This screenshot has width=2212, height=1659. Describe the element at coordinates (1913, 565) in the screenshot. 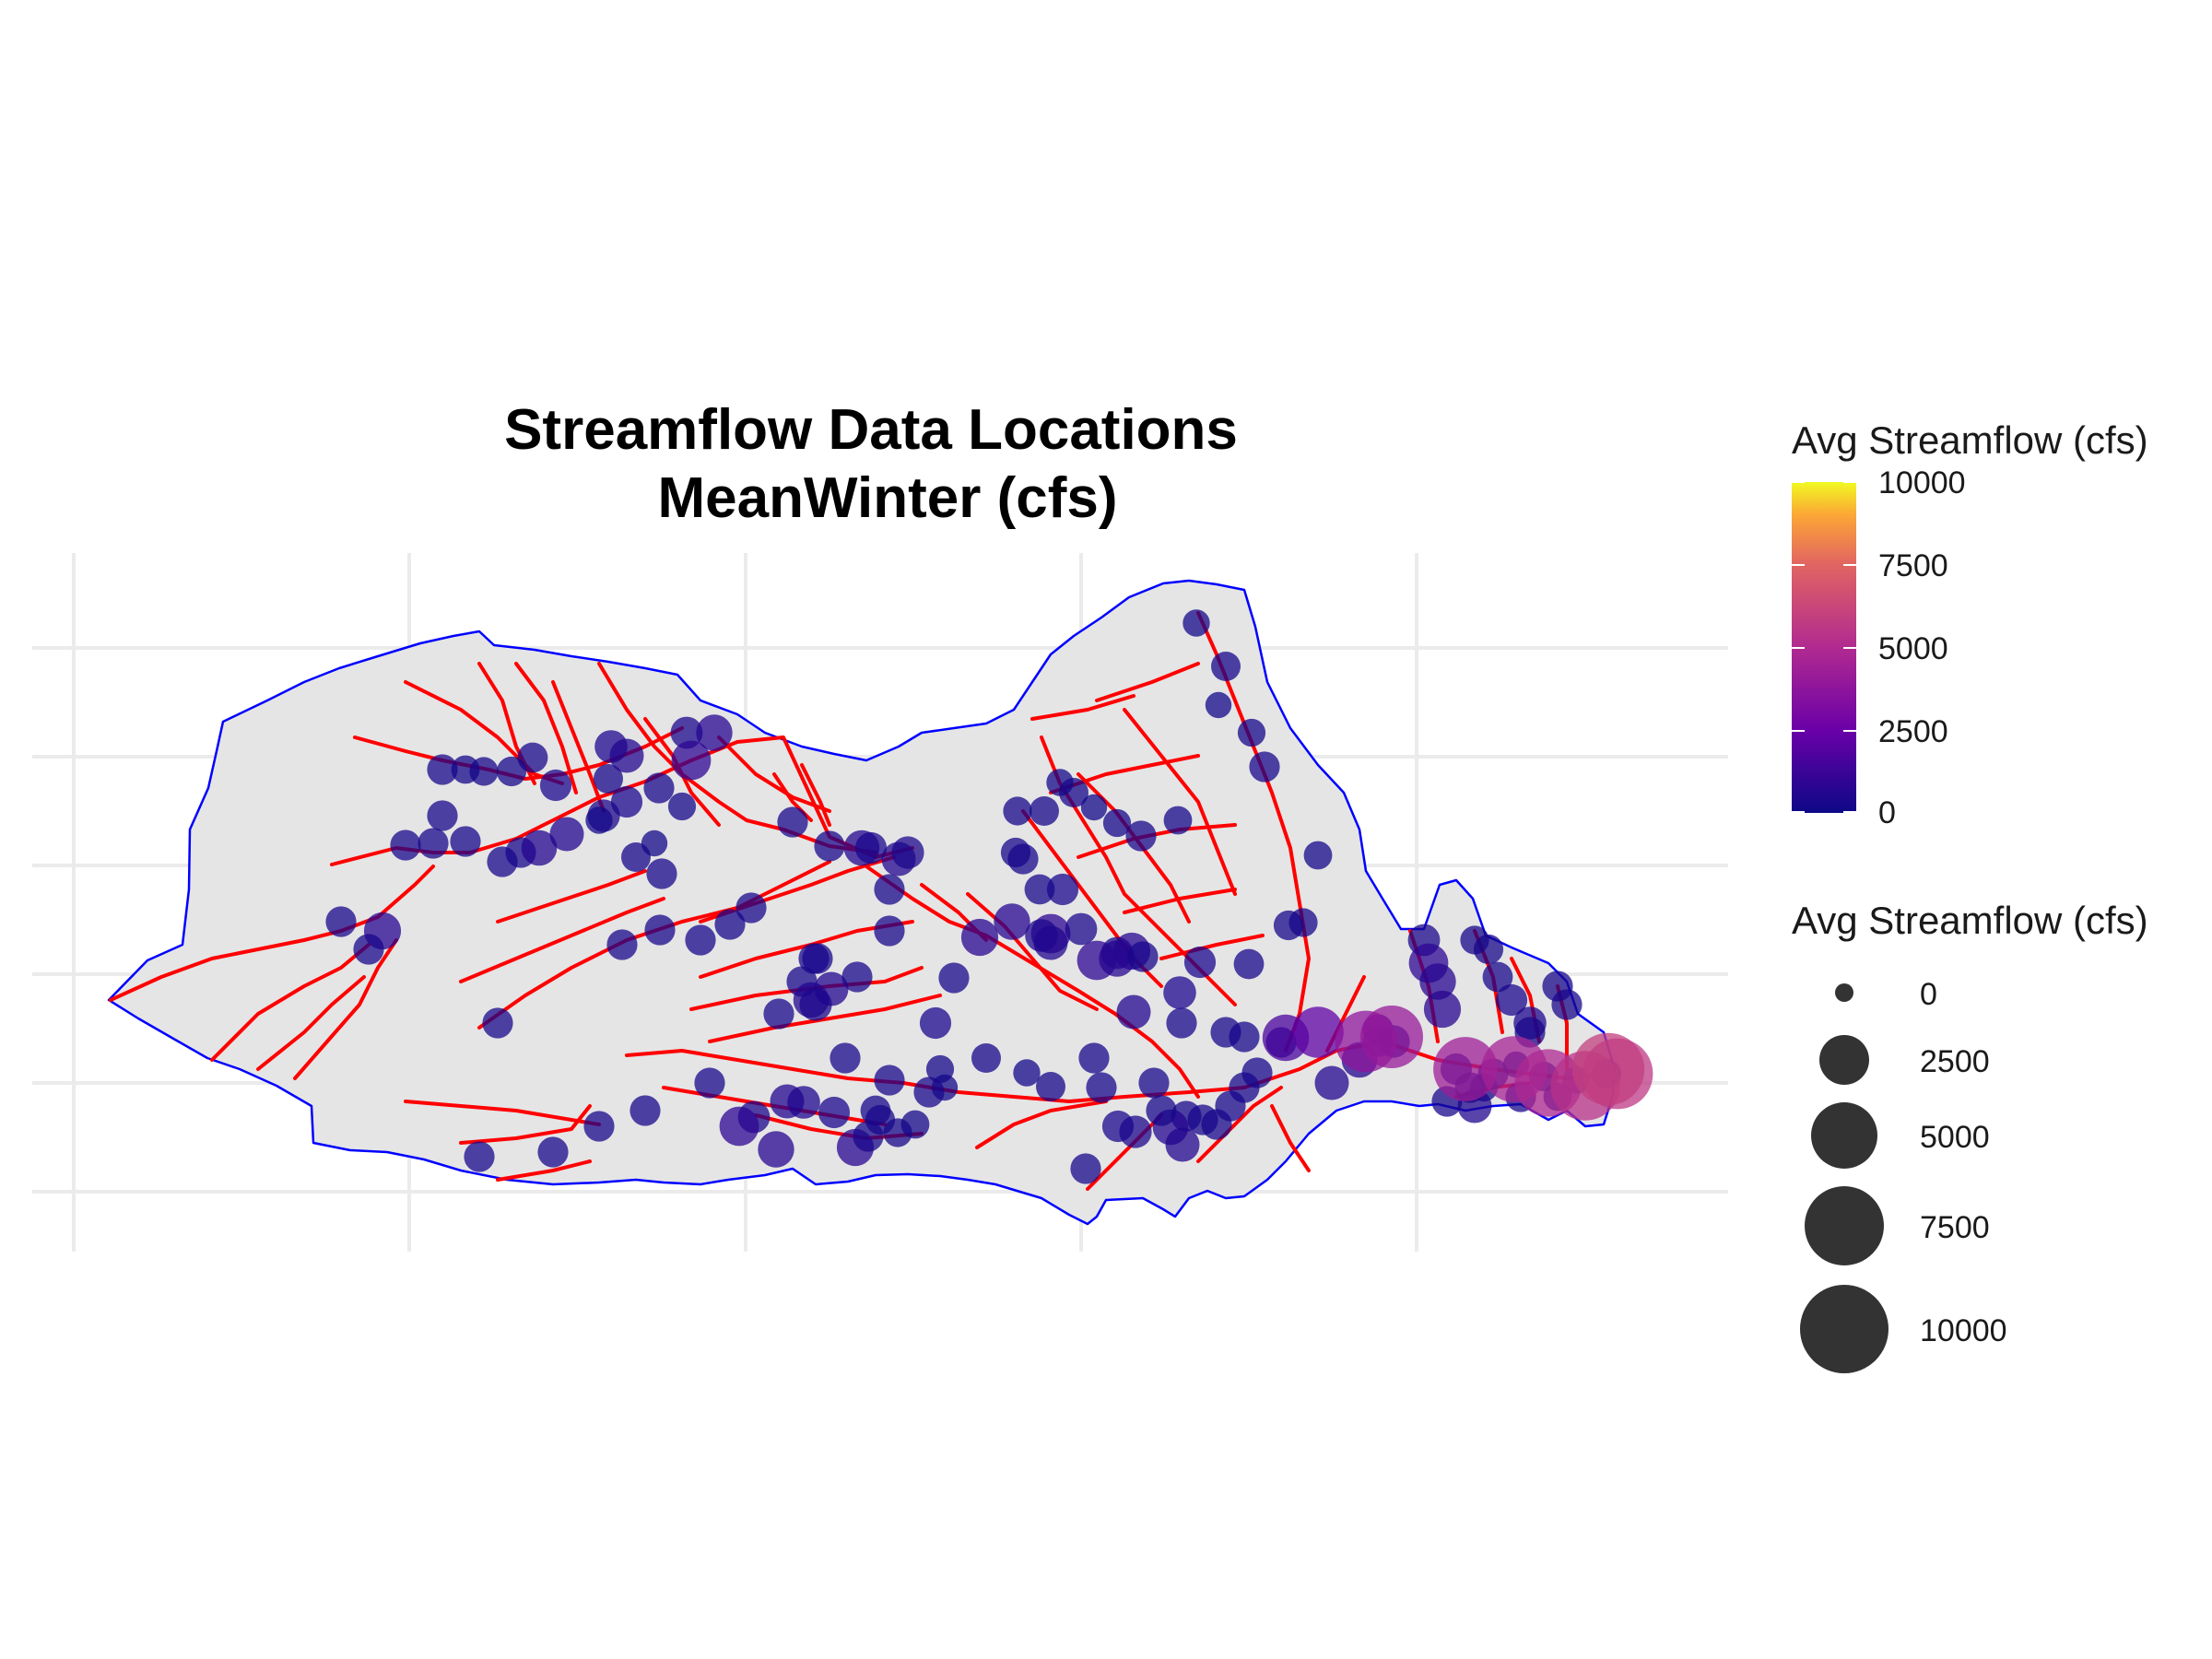

I see `color-legend-label-7500: 7500` at that location.